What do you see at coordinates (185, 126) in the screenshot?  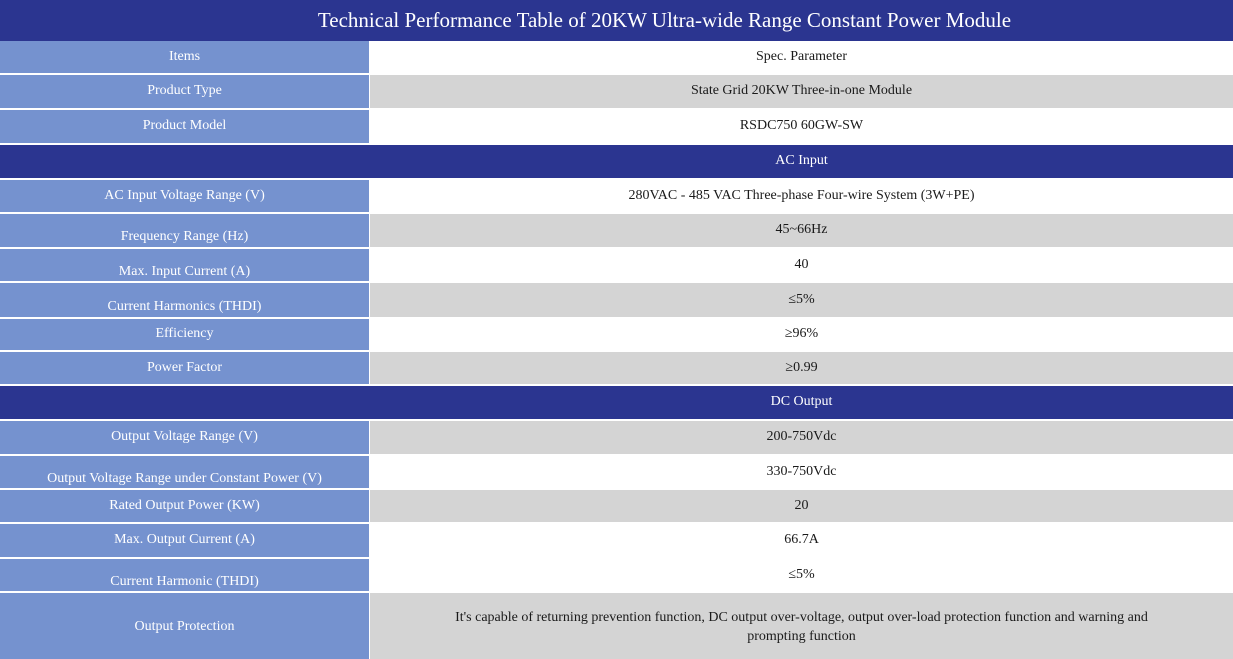 I see `row-label: Product Model` at bounding box center [185, 126].